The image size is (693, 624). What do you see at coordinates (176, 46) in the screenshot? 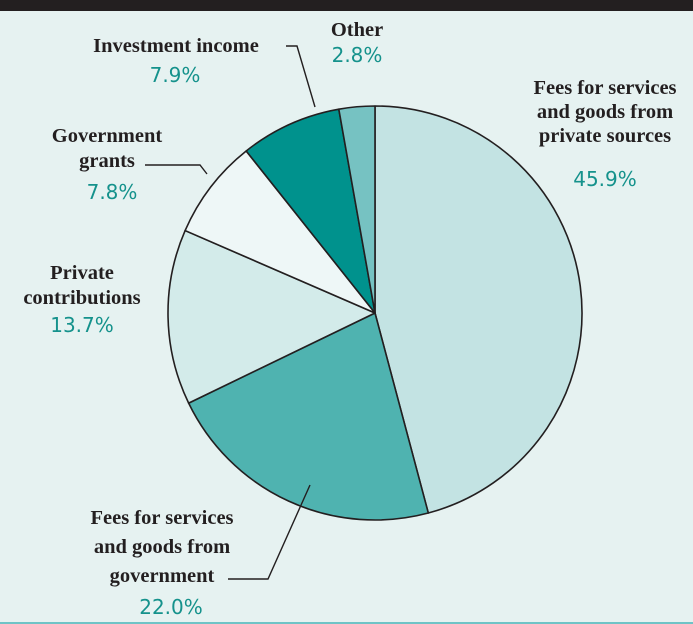
I see `slice-label-investment-income: Investment income` at bounding box center [176, 46].